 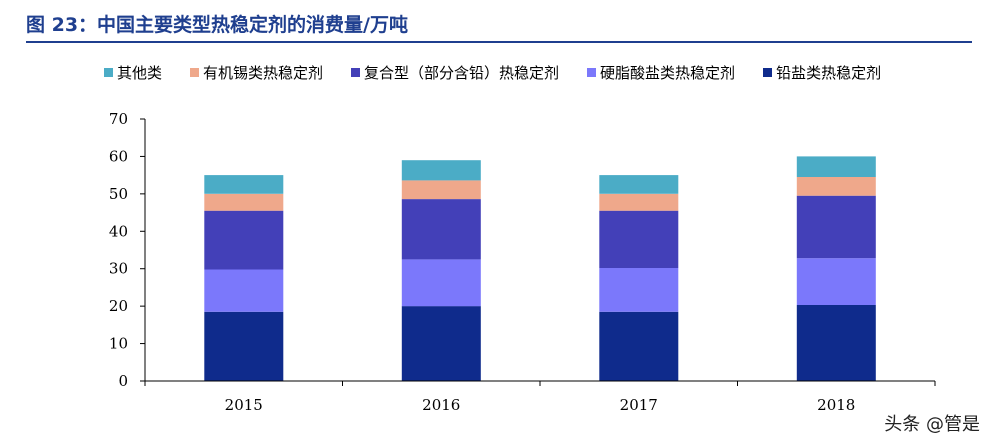 What do you see at coordinates (140, 73) in the screenshot?
I see `legend-label: 其他类` at bounding box center [140, 73].